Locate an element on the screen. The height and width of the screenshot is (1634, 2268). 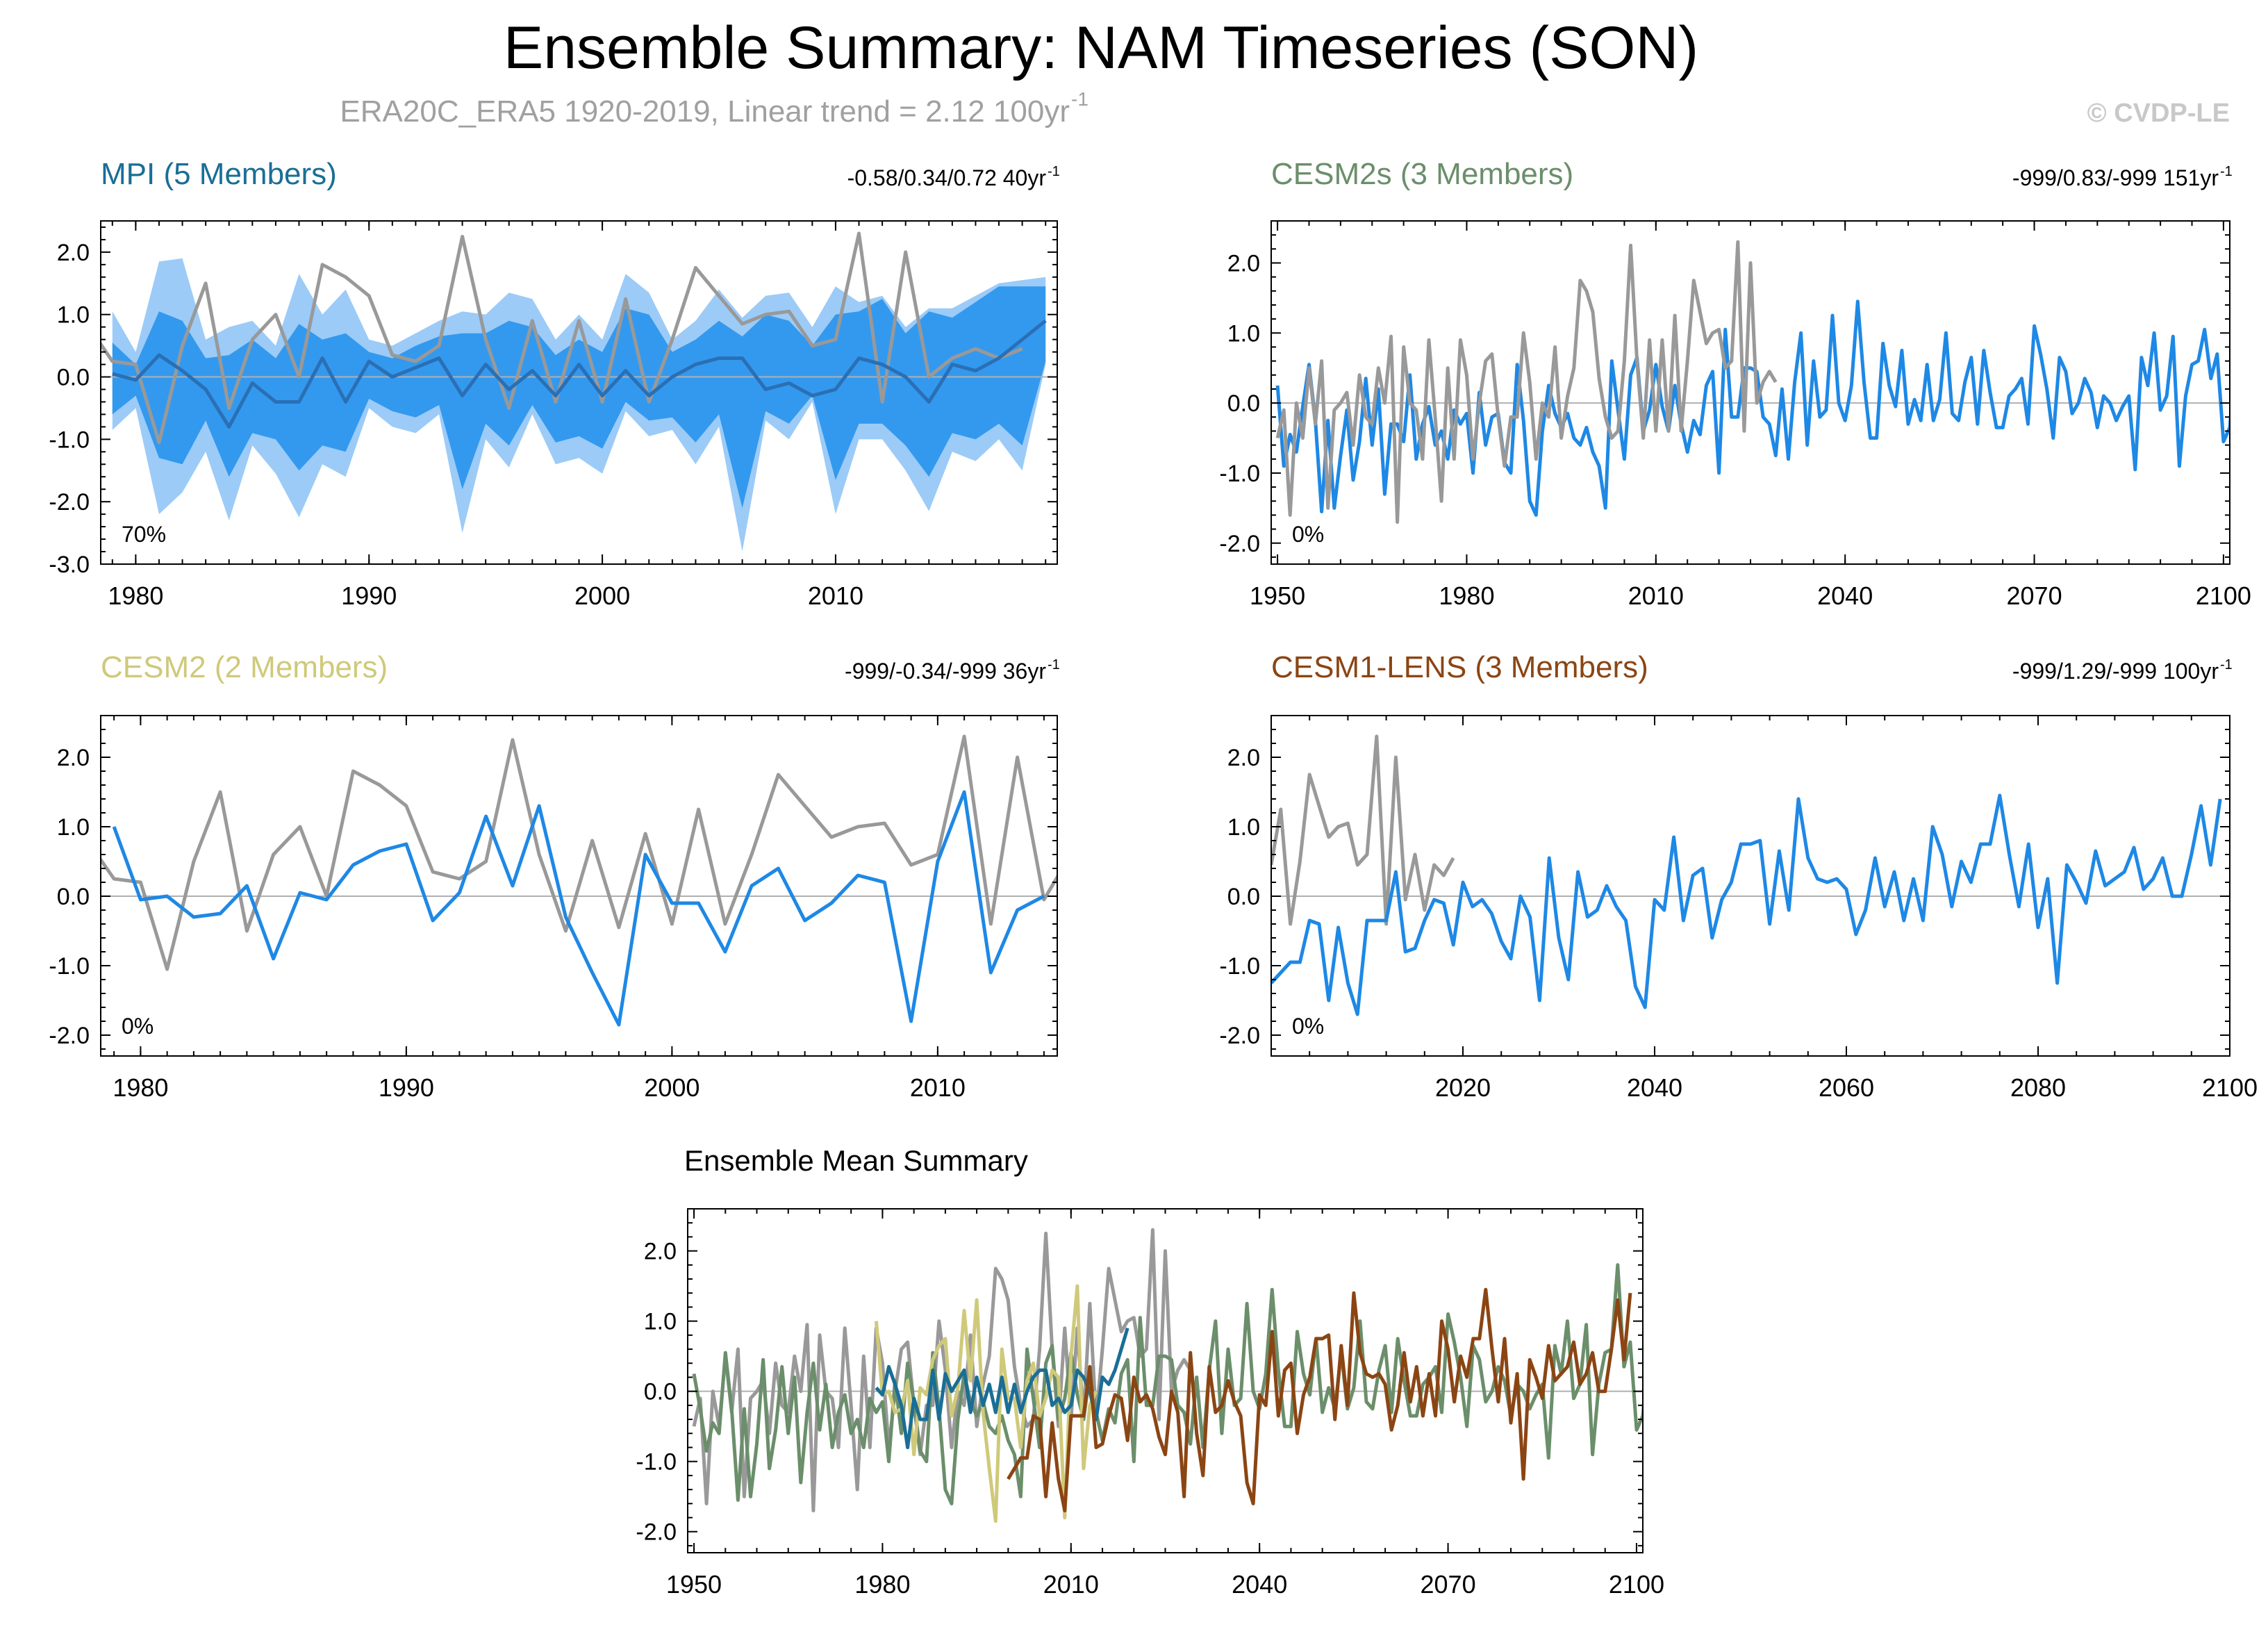
x-tick-label: 2060 is located at coordinates (1846, 1087).